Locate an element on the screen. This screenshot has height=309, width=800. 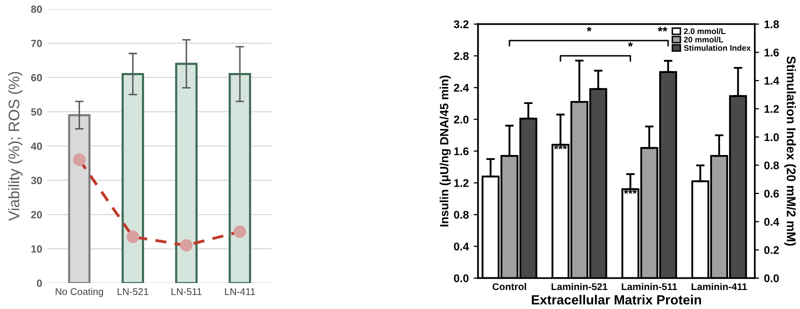
x-tick-label: LN-411 is located at coordinates (240, 291).